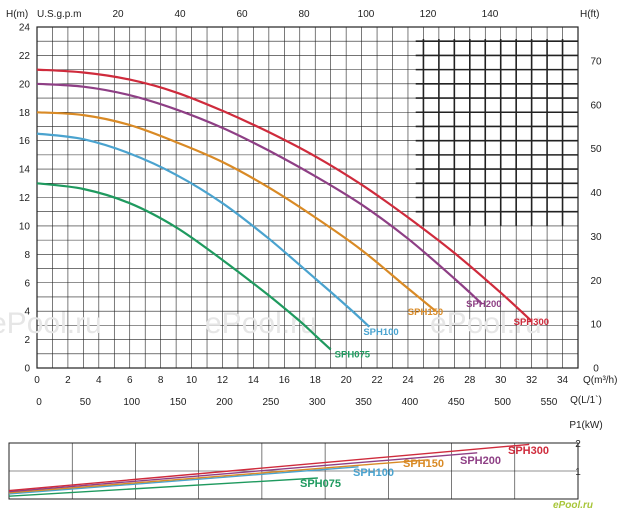  What do you see at coordinates (224, 402) in the screenshot?
I see `lpm-tick-label: 200` at bounding box center [224, 402].